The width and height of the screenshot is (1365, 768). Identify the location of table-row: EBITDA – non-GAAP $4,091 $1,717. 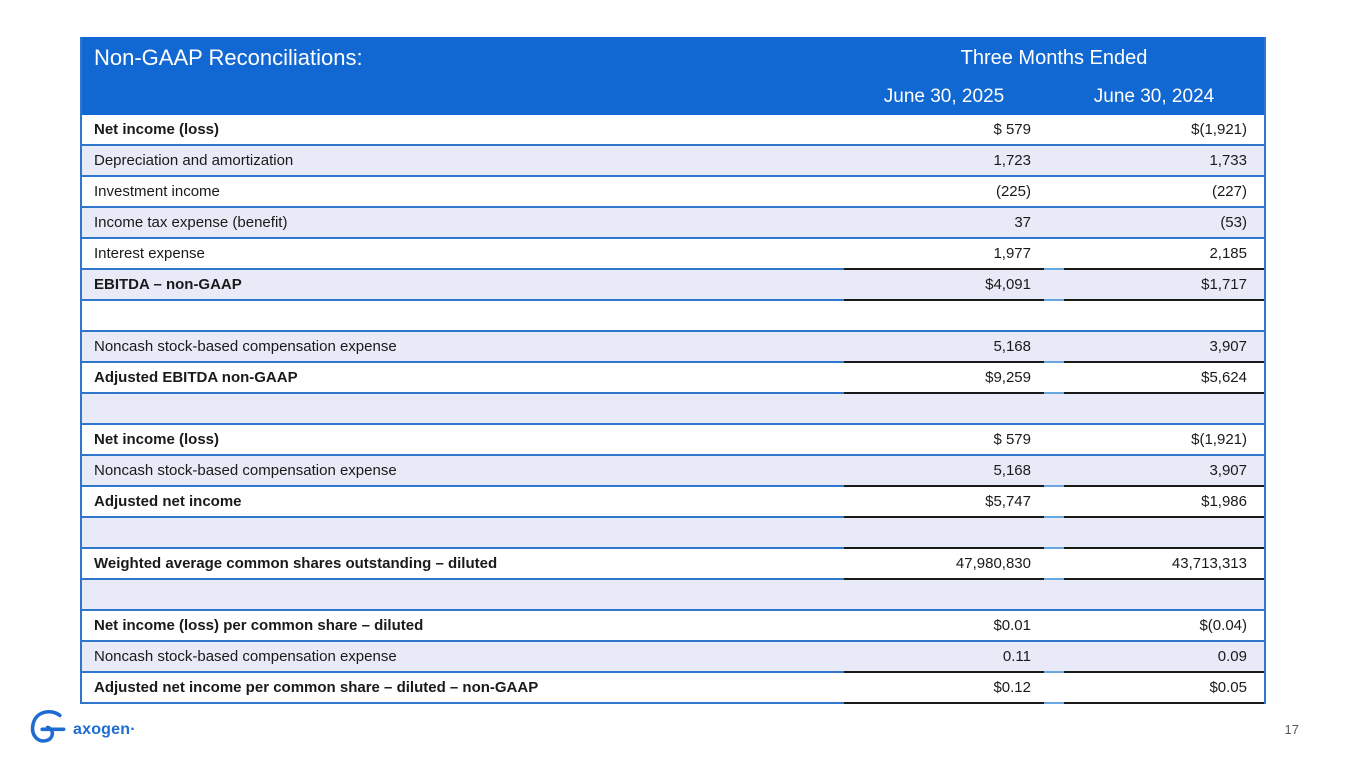
(673, 285).